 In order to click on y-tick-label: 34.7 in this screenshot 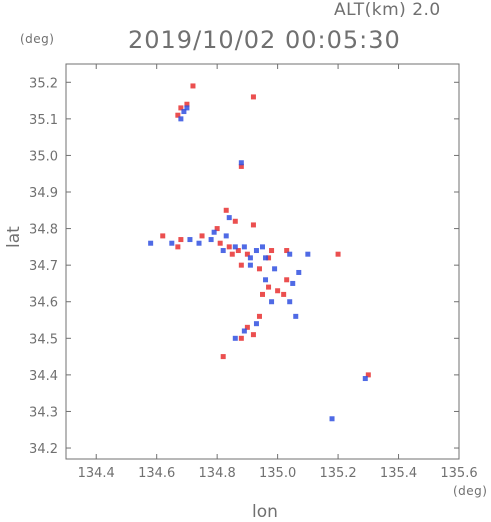, I will do `click(43, 266)`.